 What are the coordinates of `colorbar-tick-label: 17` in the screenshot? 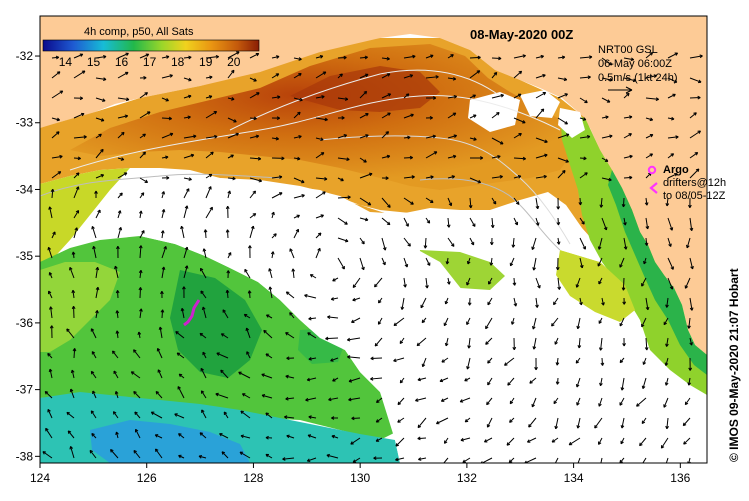 It's located at (150, 62).